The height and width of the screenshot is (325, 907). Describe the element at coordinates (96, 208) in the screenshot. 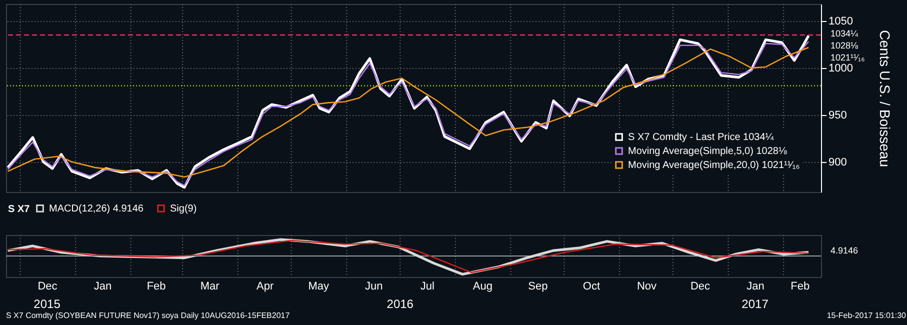

I see `legend-label: MACD(12,26) 4.9146` at that location.